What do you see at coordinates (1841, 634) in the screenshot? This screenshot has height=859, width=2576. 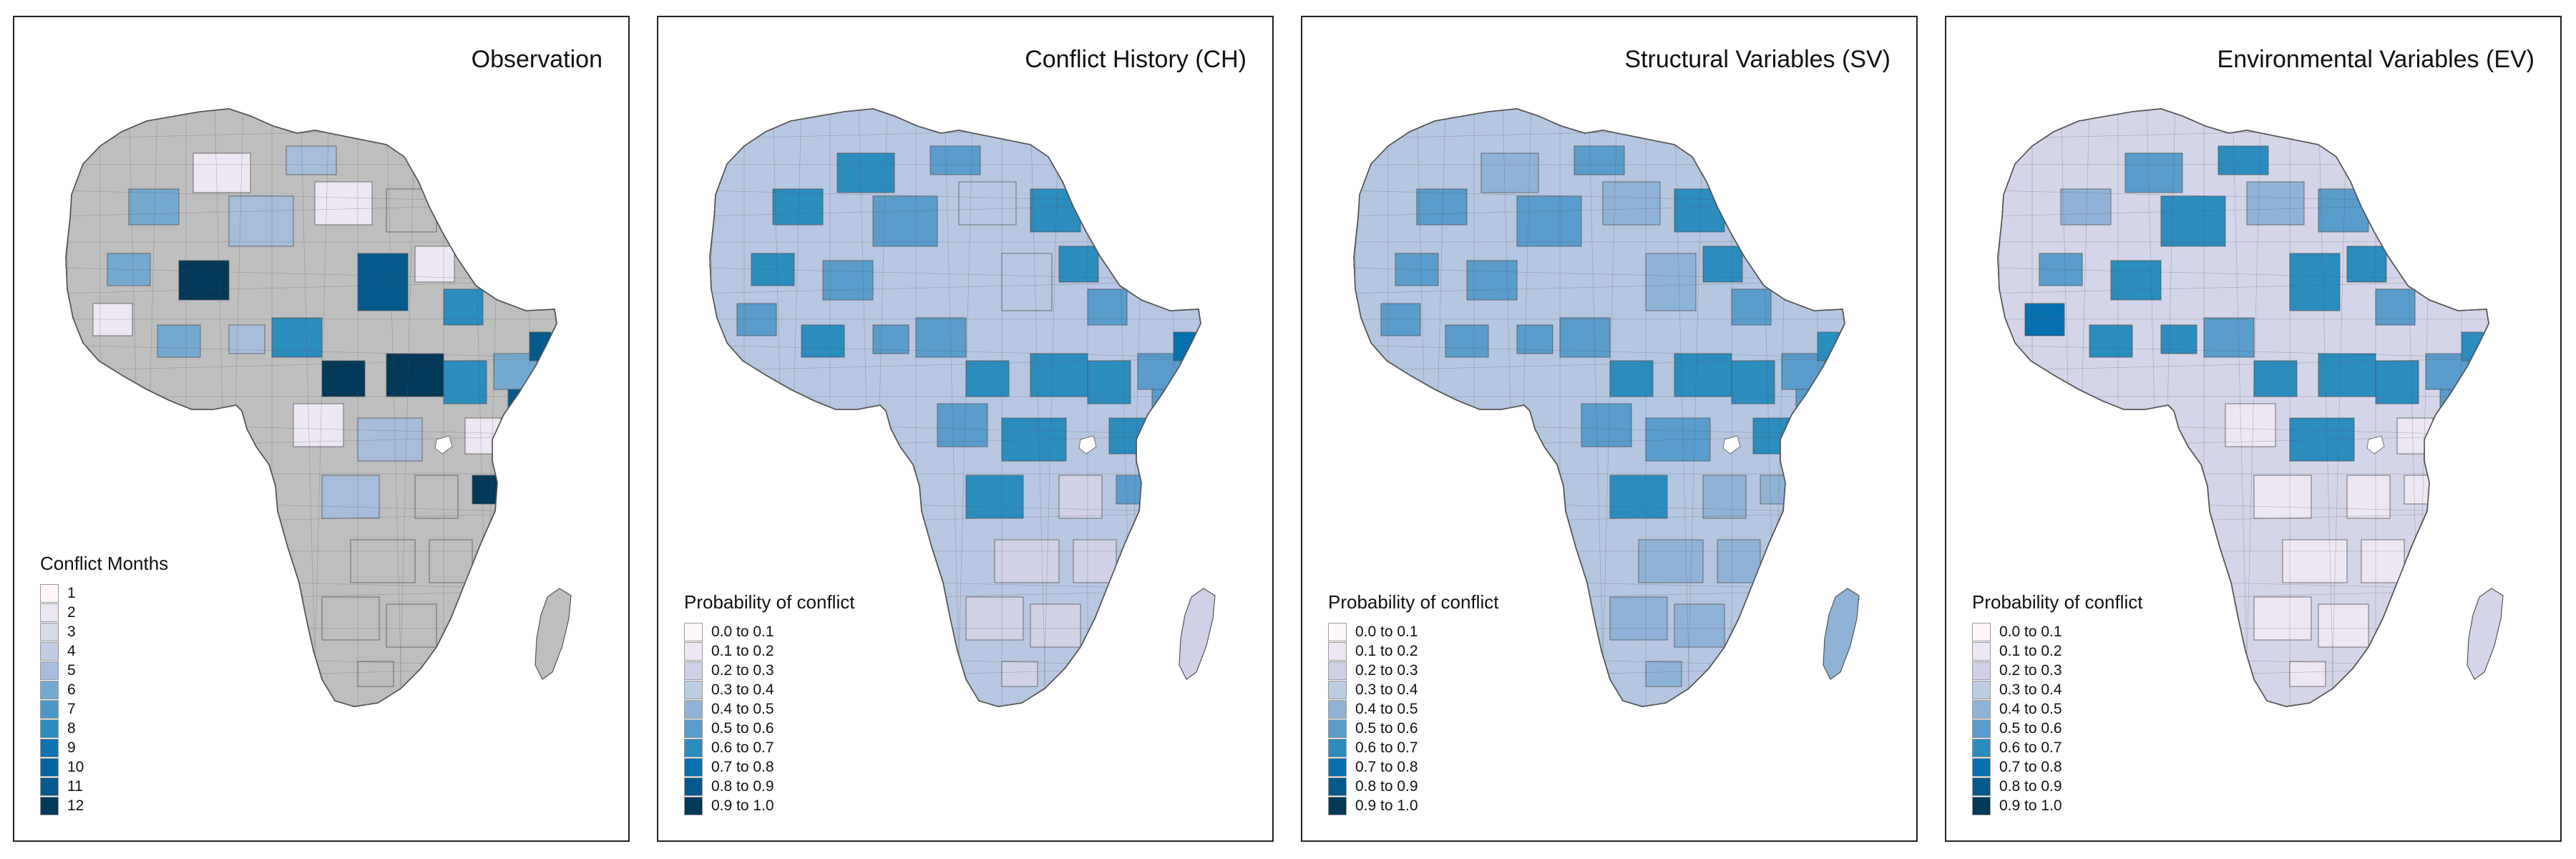 I see `madagascar` at bounding box center [1841, 634].